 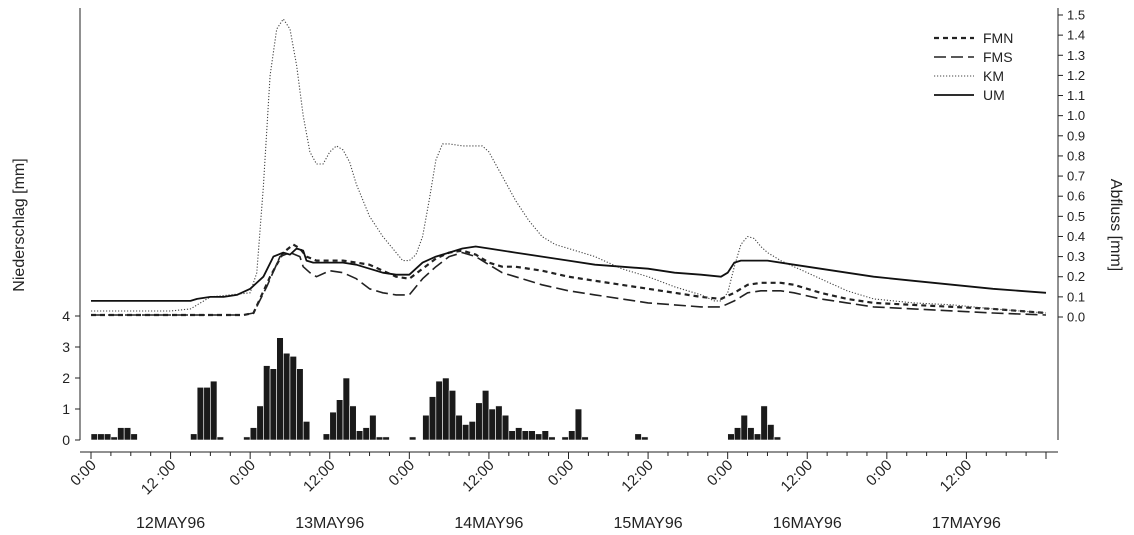 I want to click on date-label: 12MAY96, so click(x=170, y=523).